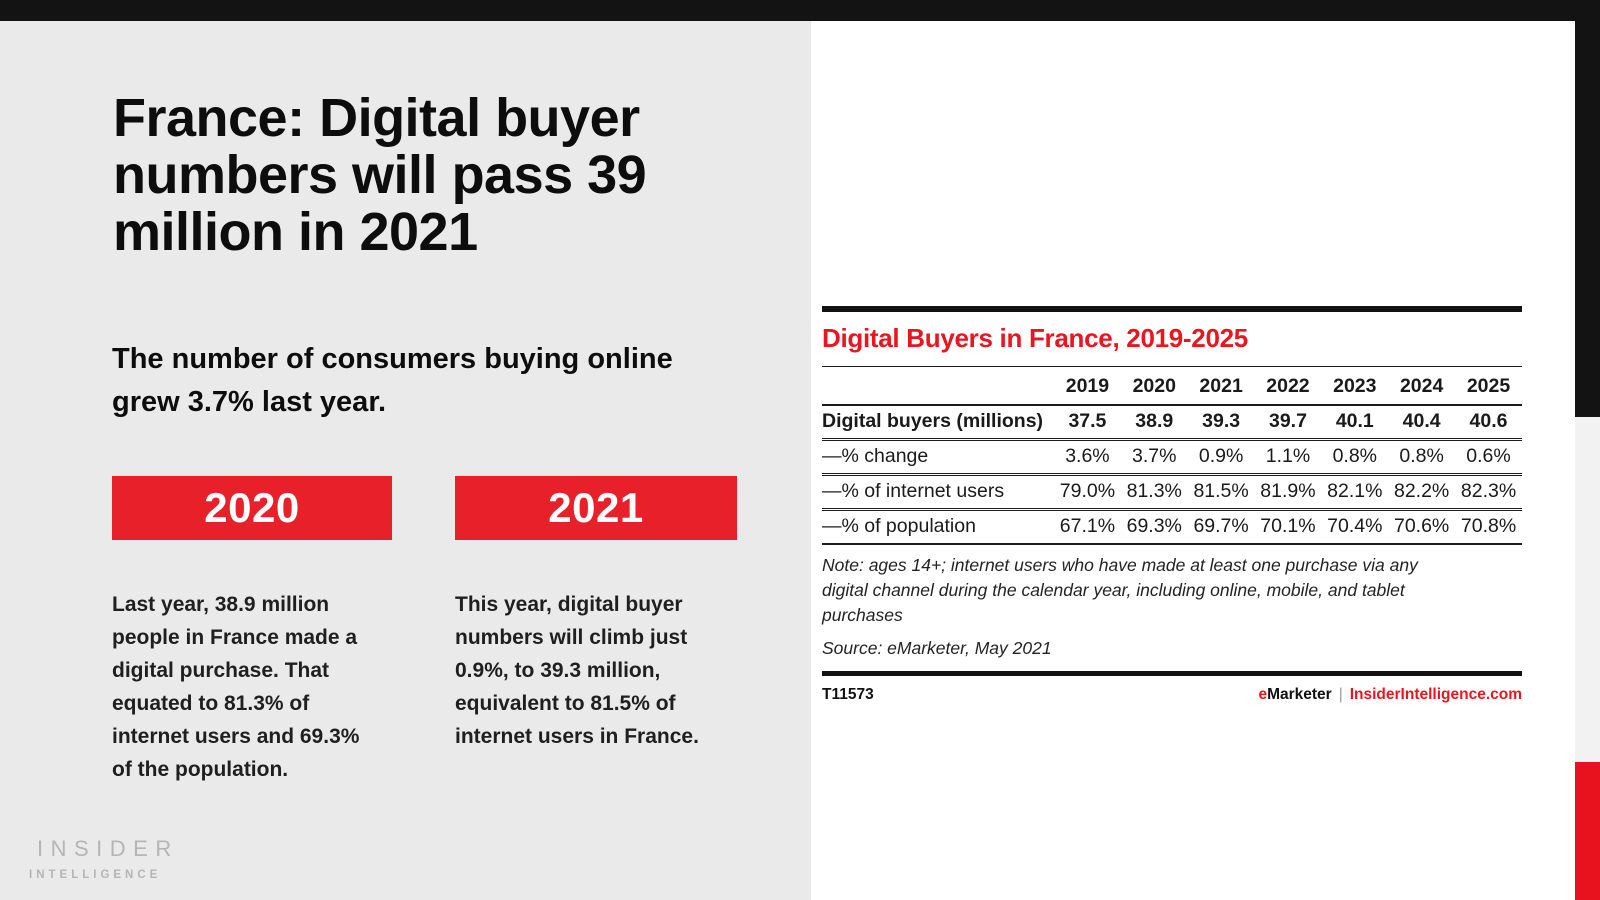 Image resolution: width=1600 pixels, height=900 pixels. What do you see at coordinates (1488, 423) in the screenshot?
I see `value-cell: 40.6` at bounding box center [1488, 423].